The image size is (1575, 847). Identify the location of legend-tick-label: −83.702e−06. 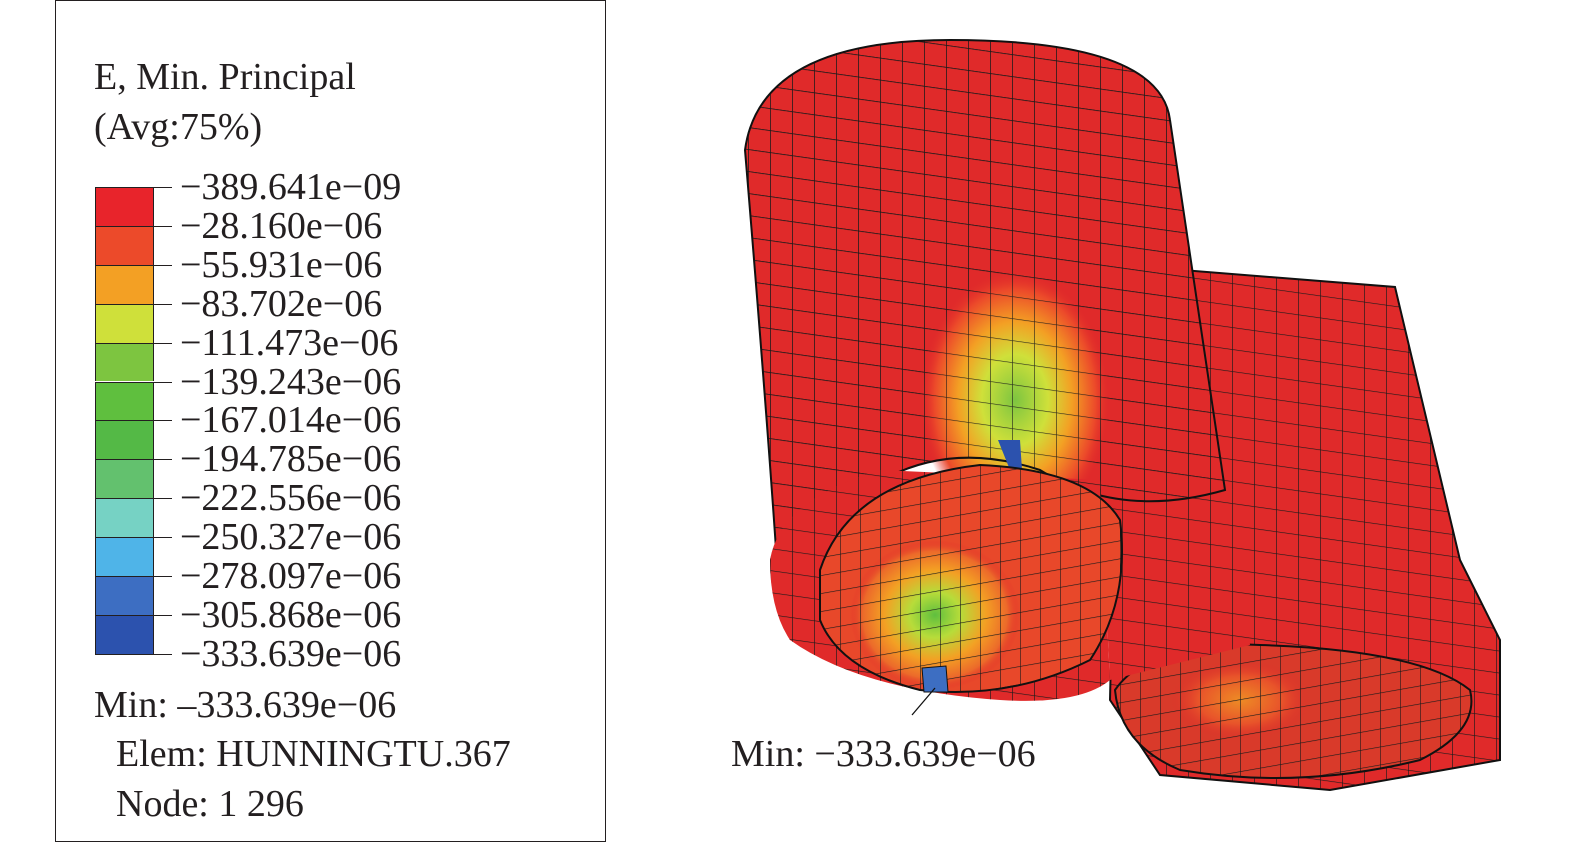
(281, 303).